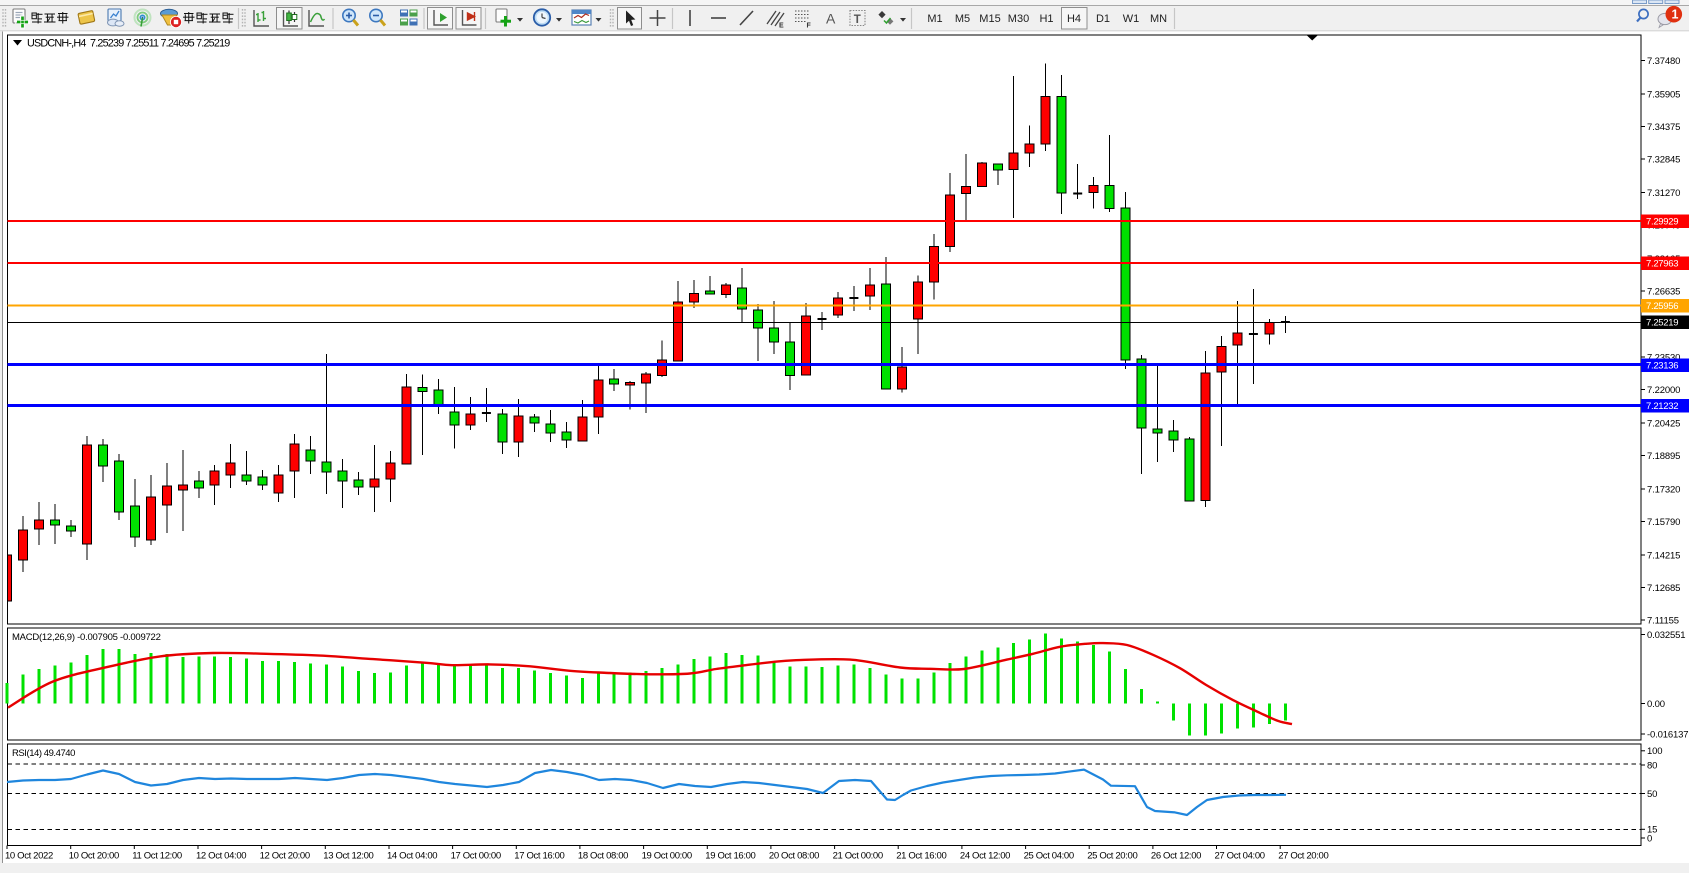 The height and width of the screenshot is (873, 1689). What do you see at coordinates (1074, 19) in the screenshot?
I see `svg-text: H4` at bounding box center [1074, 19].